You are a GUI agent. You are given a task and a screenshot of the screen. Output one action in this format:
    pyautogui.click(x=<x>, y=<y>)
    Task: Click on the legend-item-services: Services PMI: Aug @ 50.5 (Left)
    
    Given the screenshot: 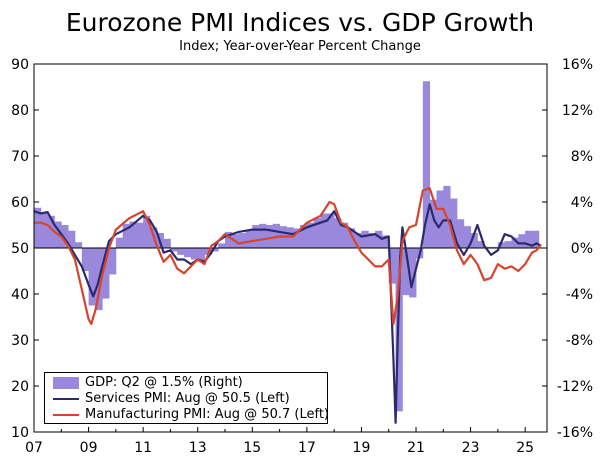 What is the action you would take?
    pyautogui.click(x=171, y=399)
    